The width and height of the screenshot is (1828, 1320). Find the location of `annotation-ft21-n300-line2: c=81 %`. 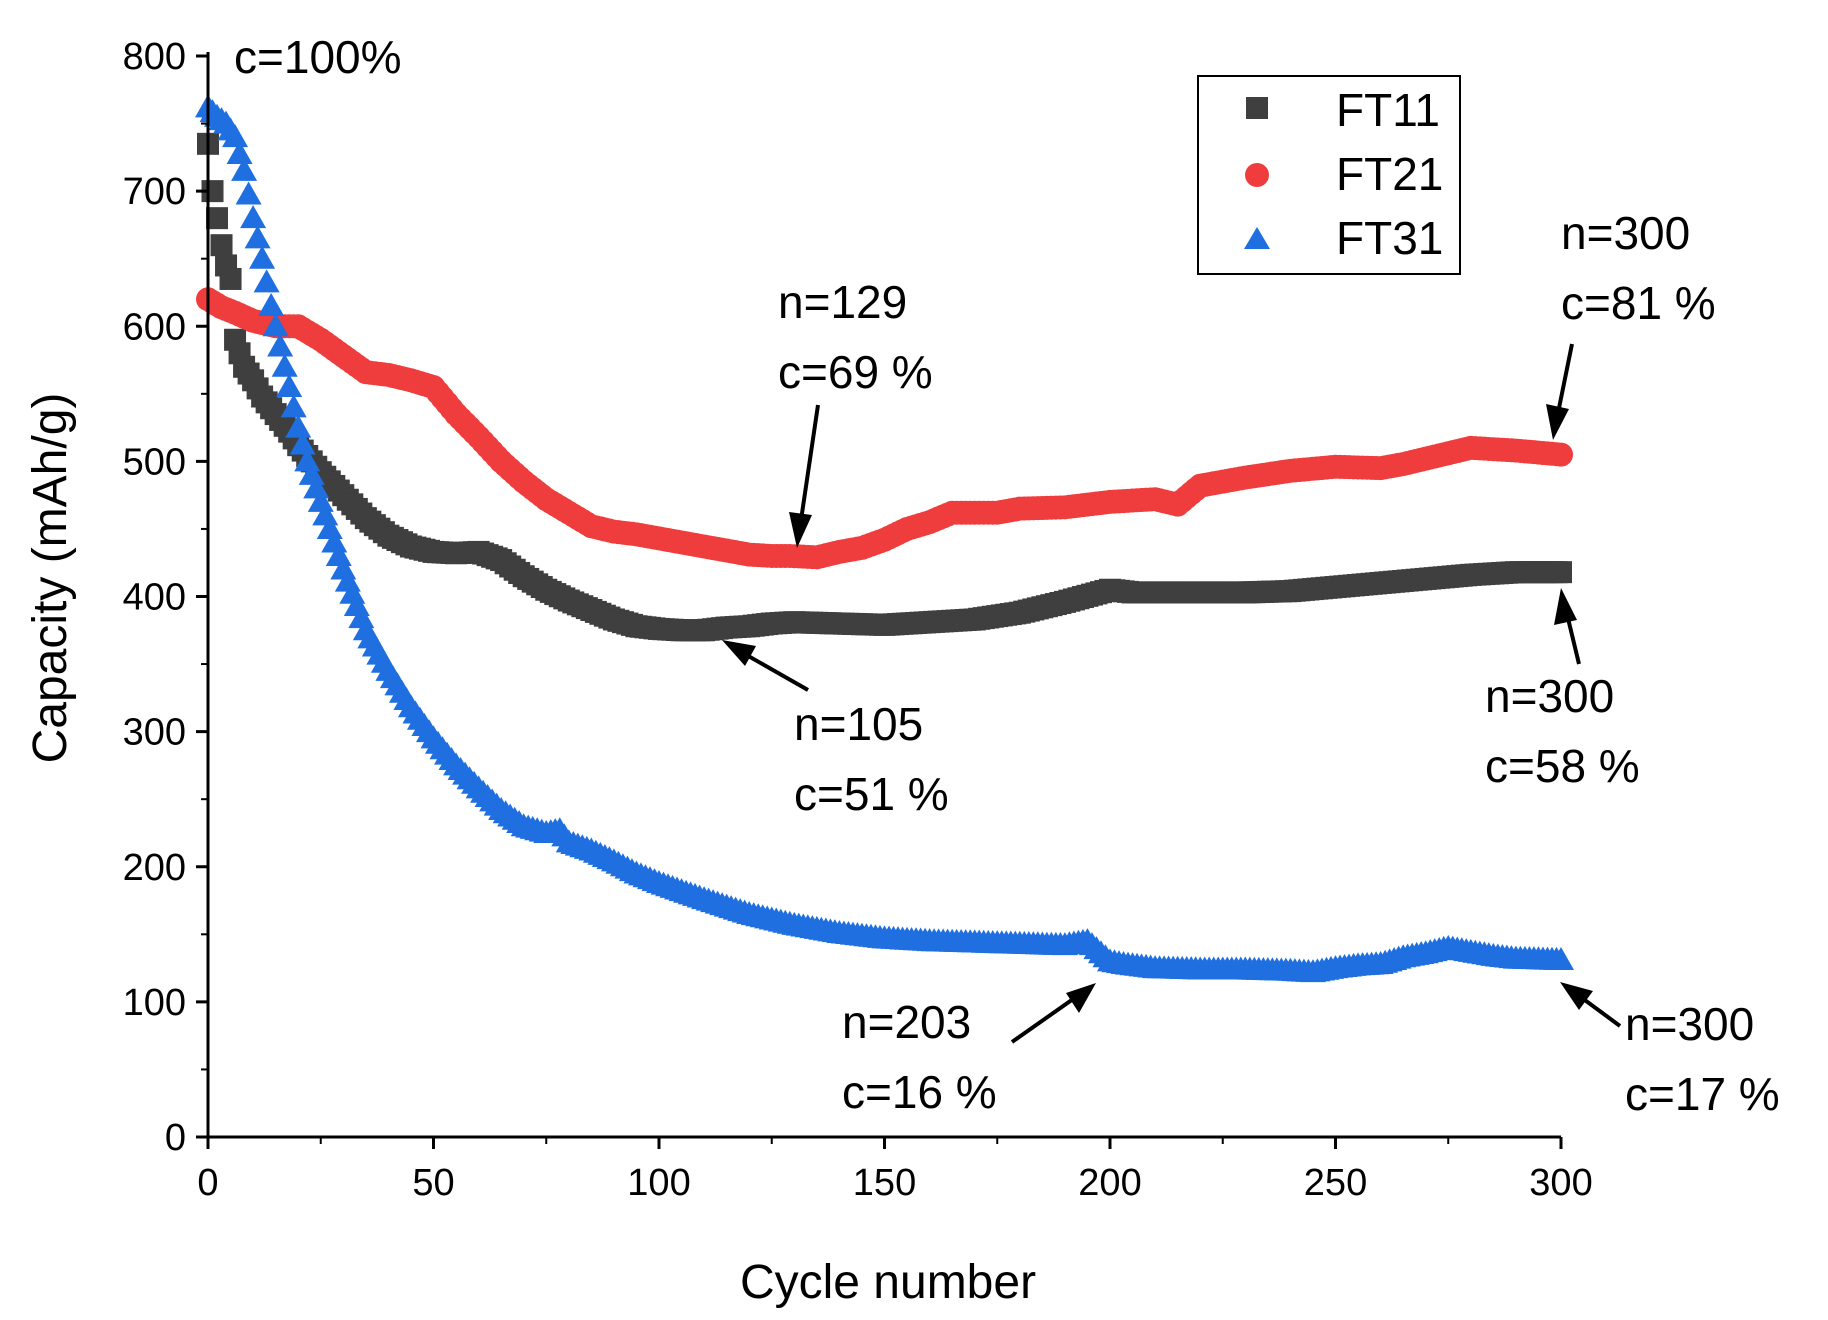

annotation-ft21-n300-line2: c=81 % is located at coordinates (1638, 303).